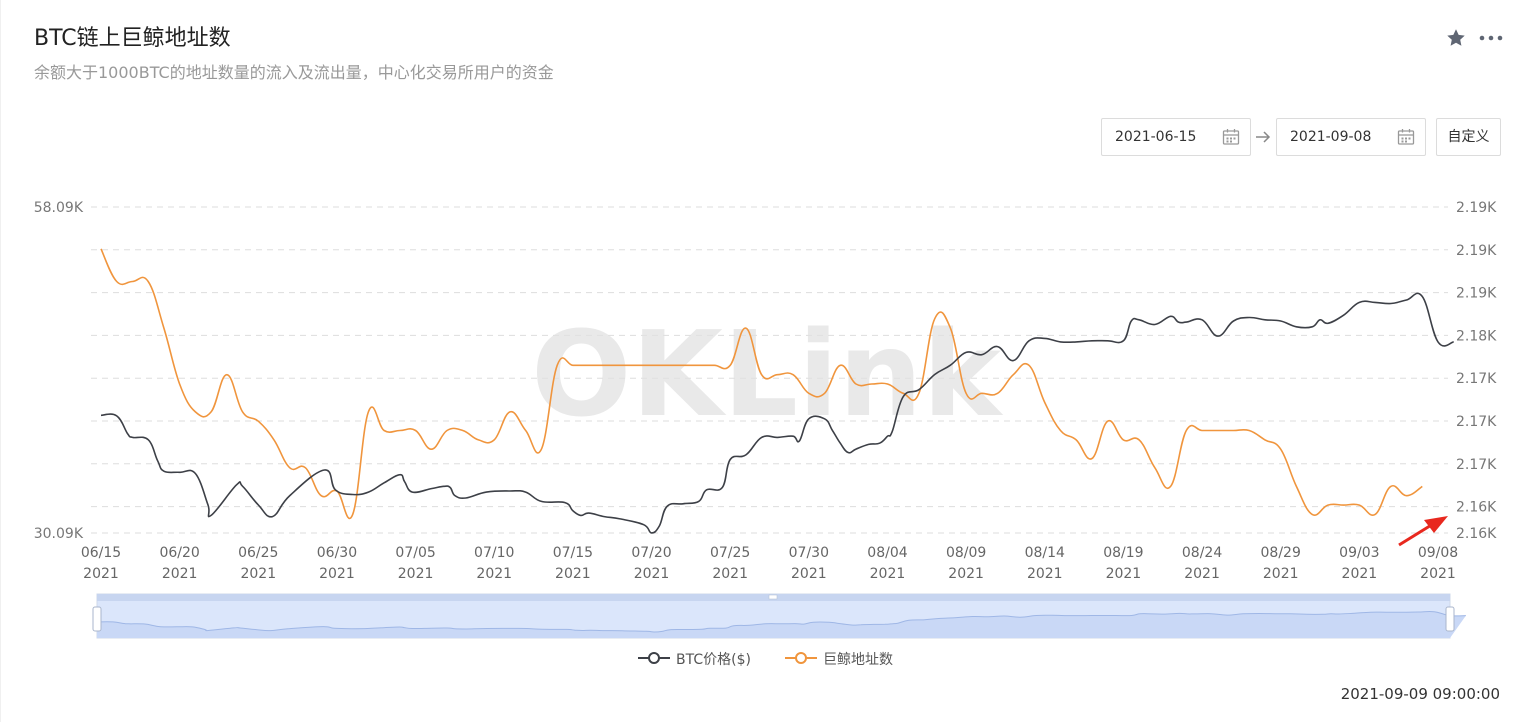 The height and width of the screenshot is (722, 1519). Describe the element at coordinates (887, 553) in the screenshot. I see `x-tick-date-label: 08/04` at that location.